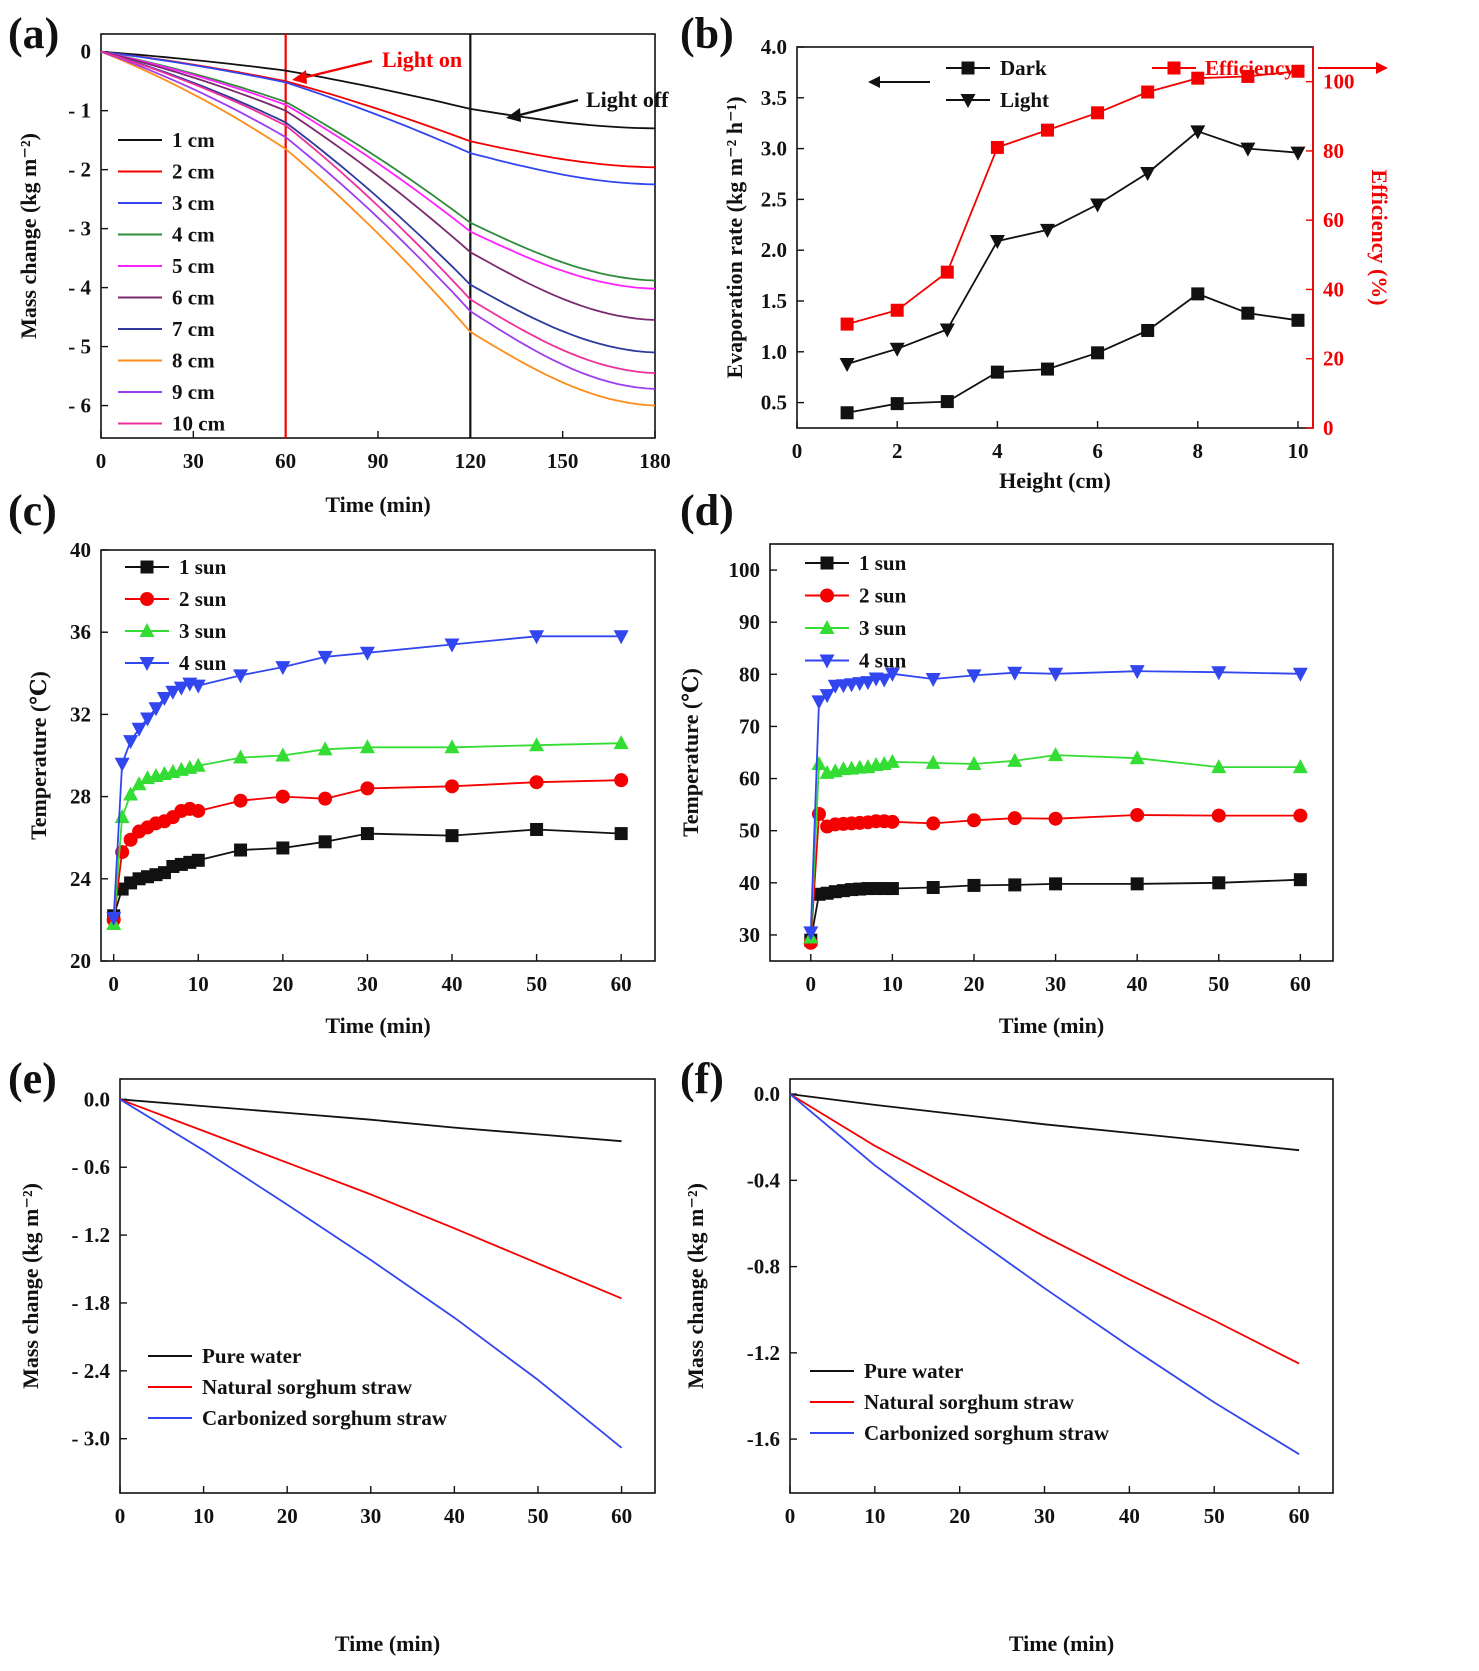  Describe the element at coordinates (1382, 68) in the screenshot. I see `right-axis-arrowhead` at that location.